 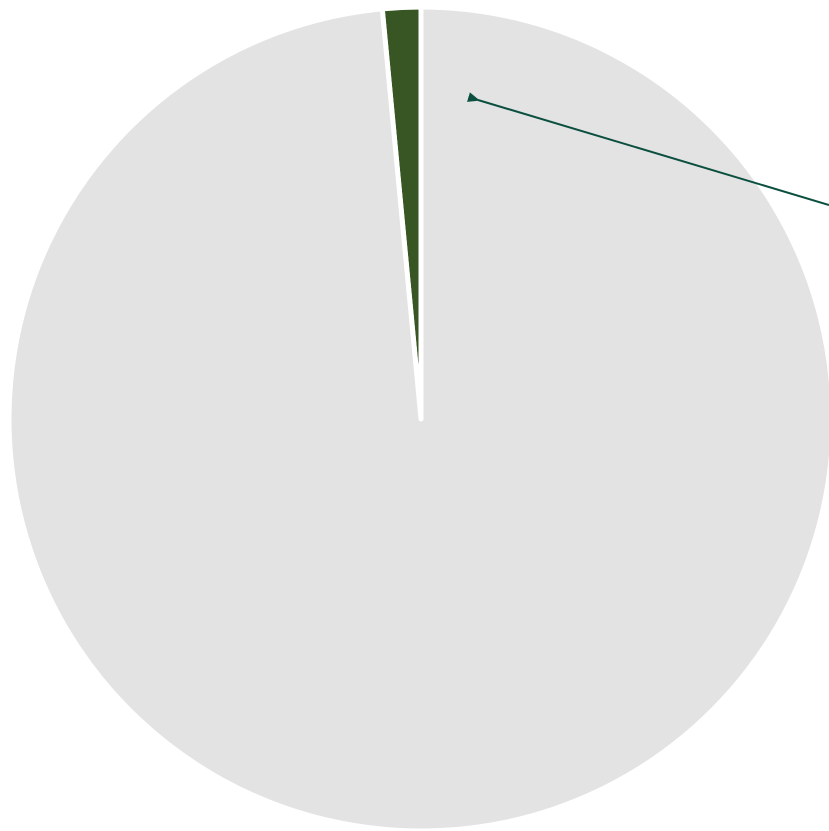 I want to click on annotation-layer, so click(x=647, y=149).